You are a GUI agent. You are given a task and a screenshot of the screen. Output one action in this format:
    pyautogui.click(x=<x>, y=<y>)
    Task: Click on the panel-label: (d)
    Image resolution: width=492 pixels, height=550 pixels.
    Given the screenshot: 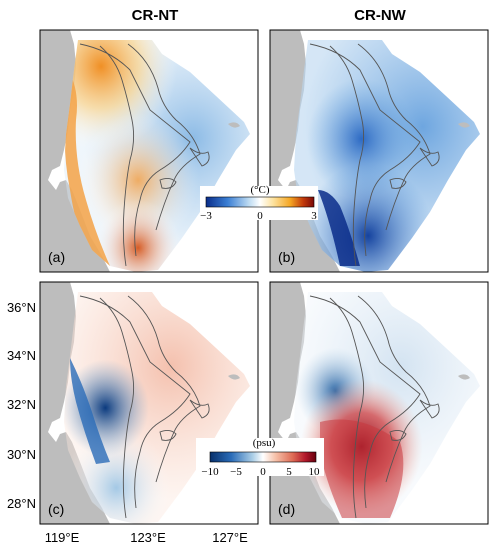 What is the action you would take?
    pyautogui.click(x=286, y=509)
    